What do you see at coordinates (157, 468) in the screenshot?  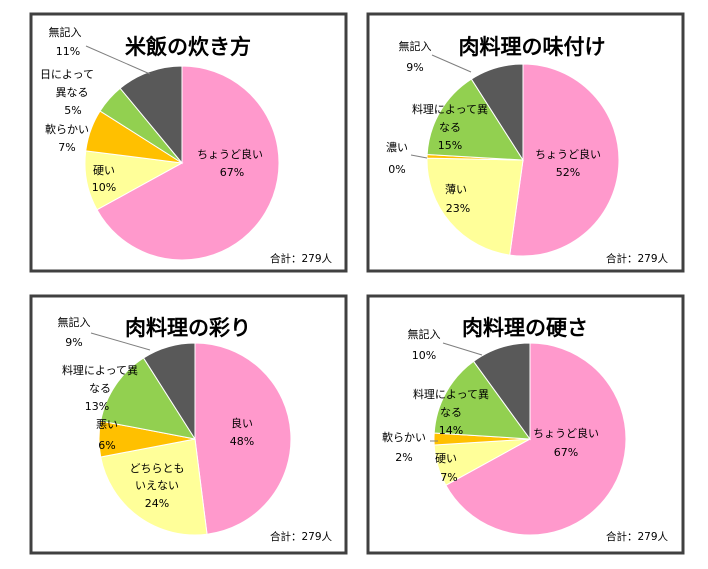 I see `slice-label: どちらとも` at bounding box center [157, 468].